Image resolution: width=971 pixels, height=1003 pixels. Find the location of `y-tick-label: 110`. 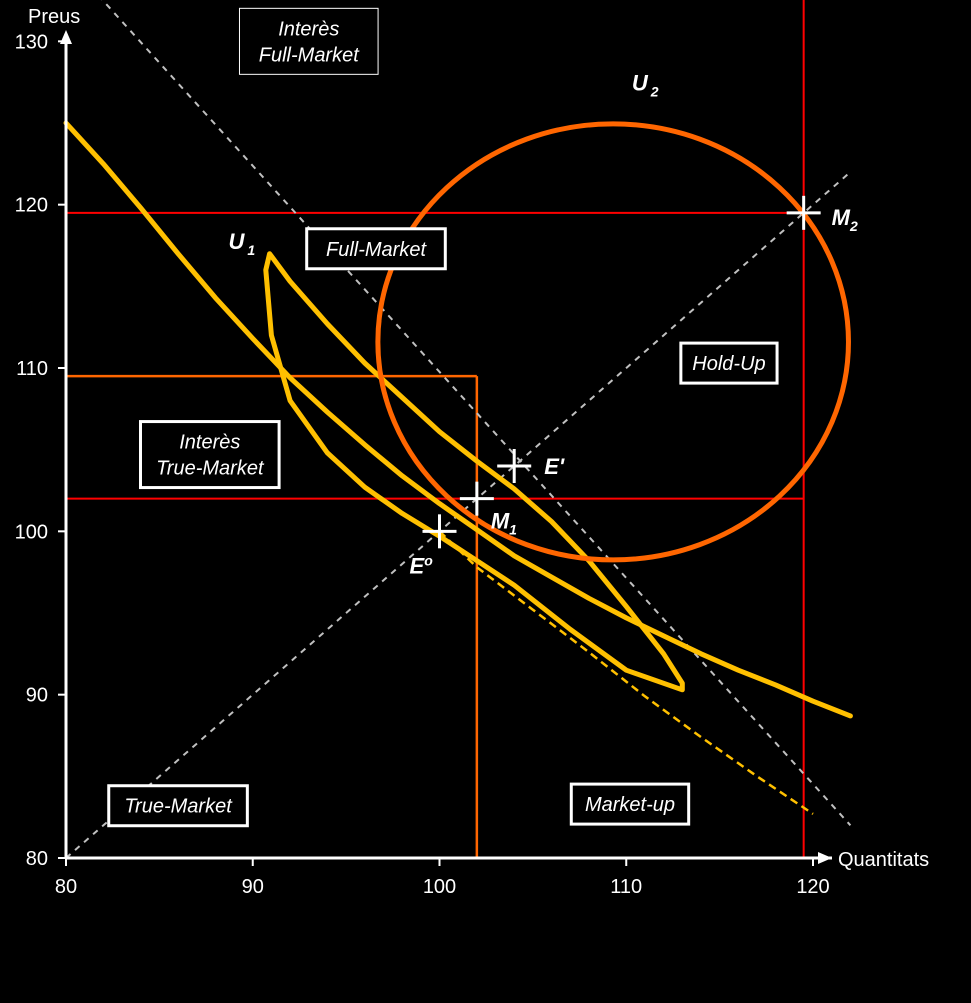

y-tick-label: 110 is located at coordinates (32, 369).